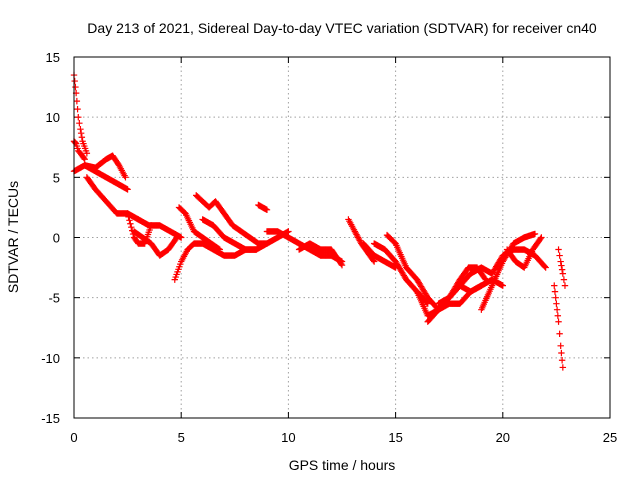 The image size is (640, 480). I want to click on y-tick-label: 5, so click(56, 177).